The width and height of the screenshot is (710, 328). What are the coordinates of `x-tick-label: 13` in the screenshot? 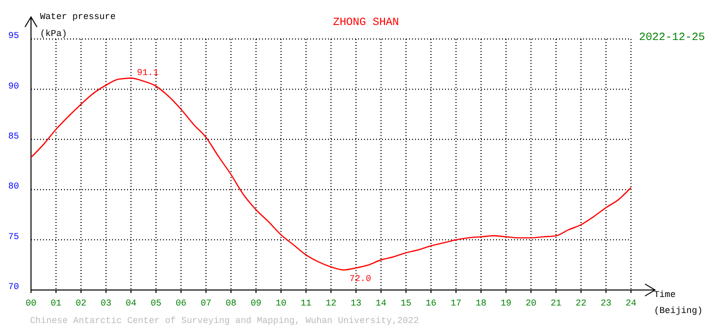 It's located at (356, 303).